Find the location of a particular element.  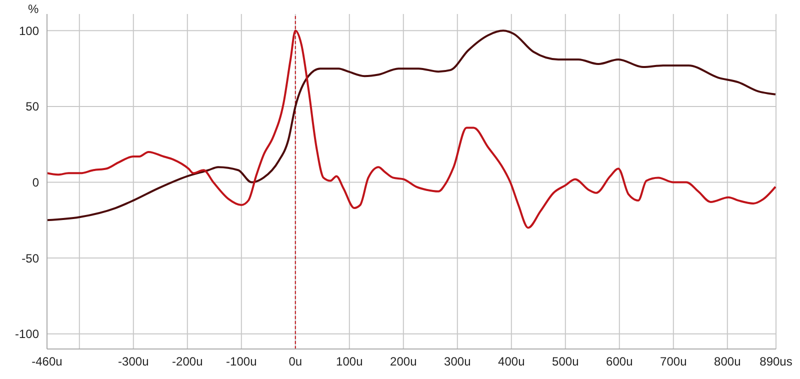

x-tick-label: 200u is located at coordinates (403, 361).